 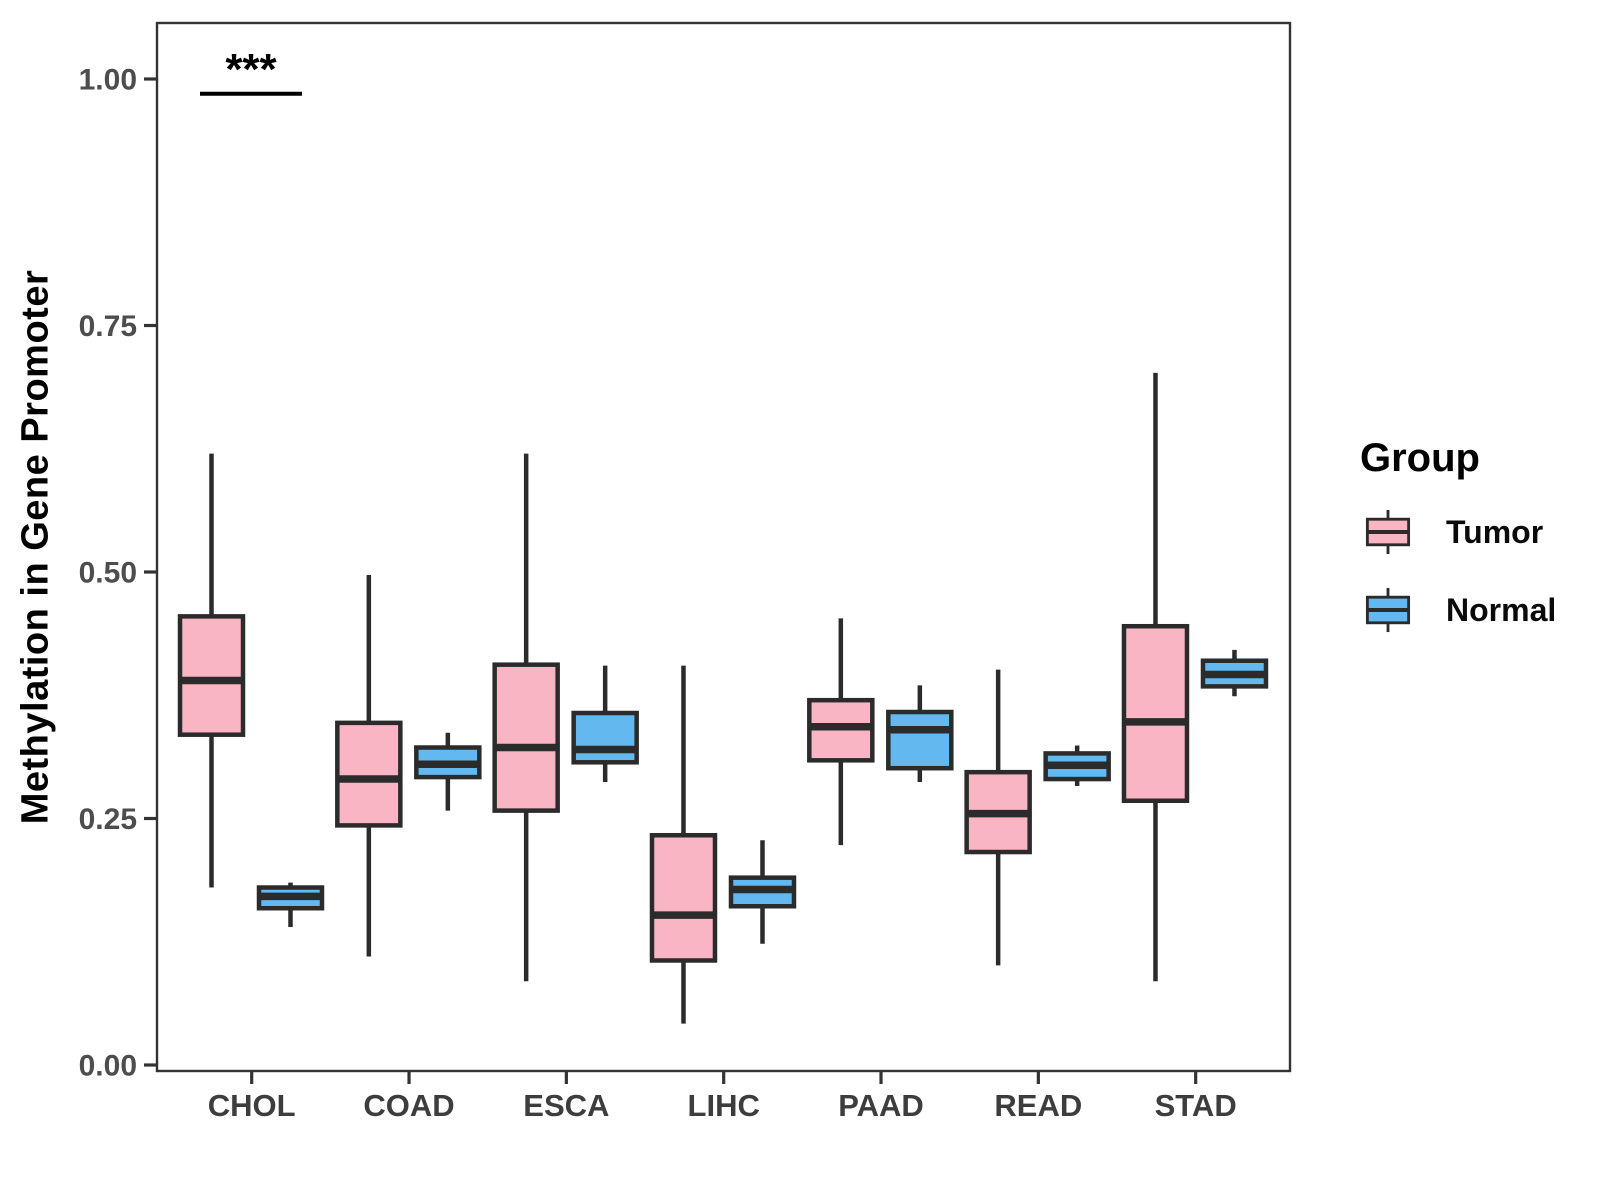 What do you see at coordinates (920, 740) in the screenshot?
I see `box-paad-normal` at bounding box center [920, 740].